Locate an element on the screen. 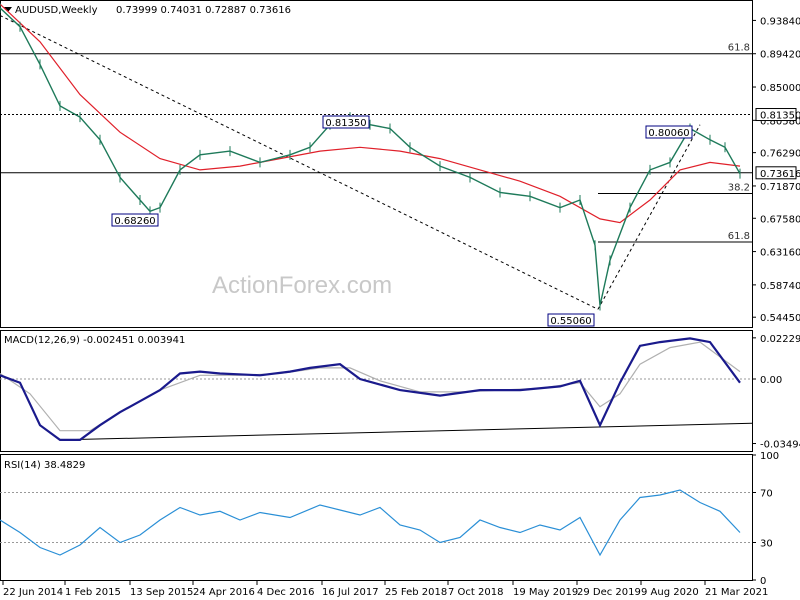  rsi-y-tick-label: 100 is located at coordinates (769, 456).